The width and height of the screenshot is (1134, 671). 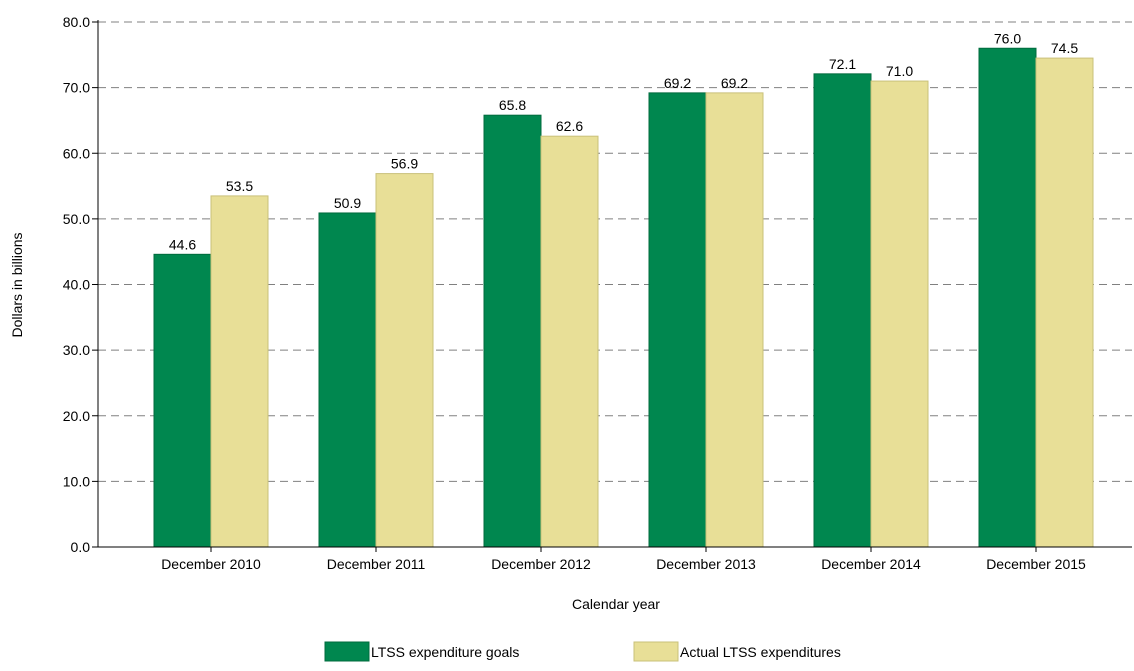 I want to click on y-tick-label: 80.0, so click(x=76, y=22).